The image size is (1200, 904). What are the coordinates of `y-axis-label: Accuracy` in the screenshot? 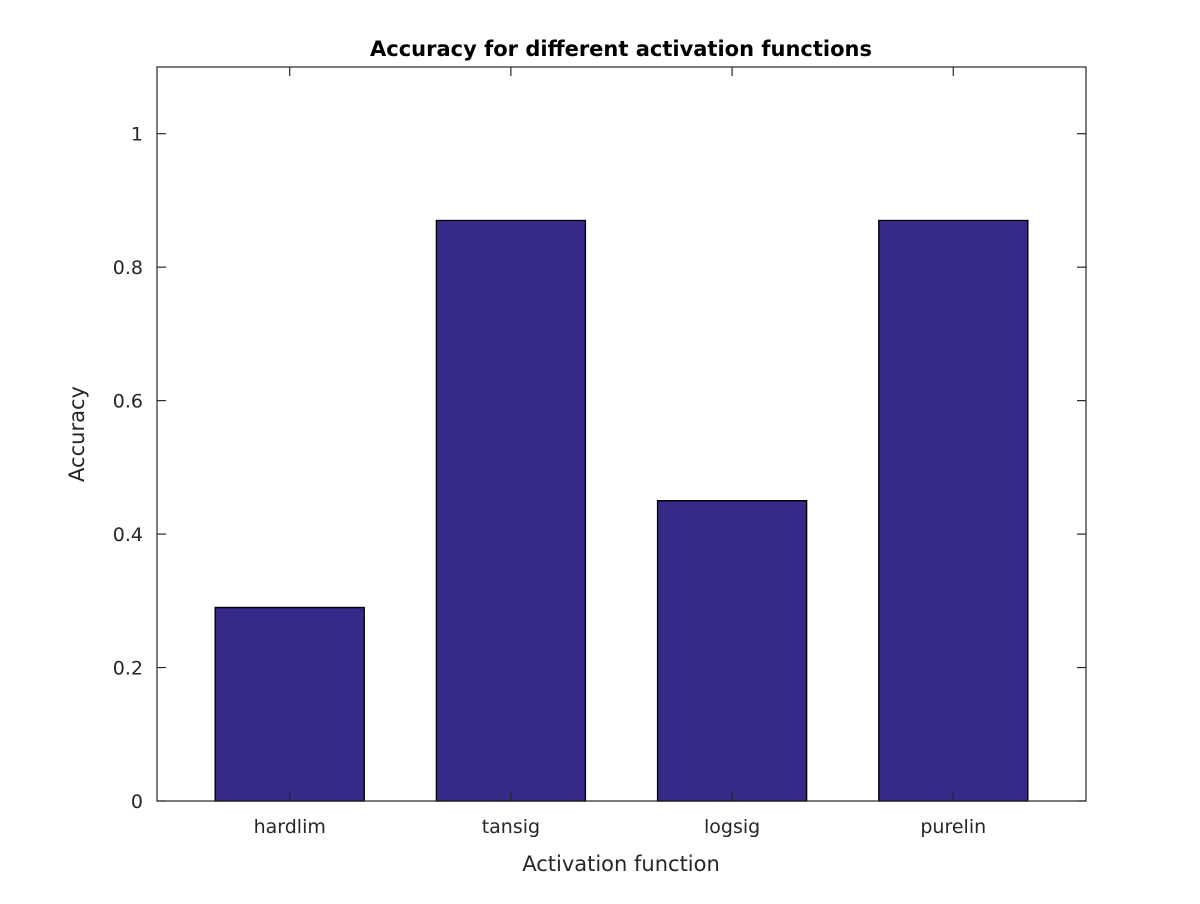 It's located at (77, 434).